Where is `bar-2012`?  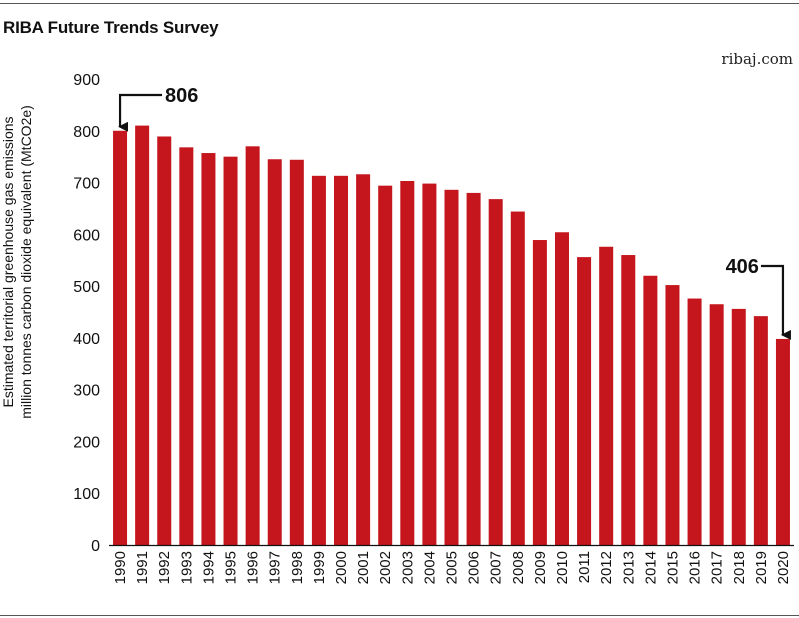 bar-2012 is located at coordinates (606, 395).